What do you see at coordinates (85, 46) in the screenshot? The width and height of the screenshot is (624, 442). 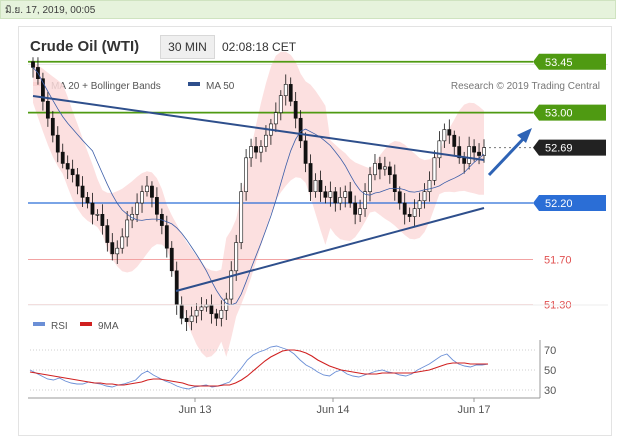 I see `instrument-title: Crude Oil (WTI)` at bounding box center [85, 46].